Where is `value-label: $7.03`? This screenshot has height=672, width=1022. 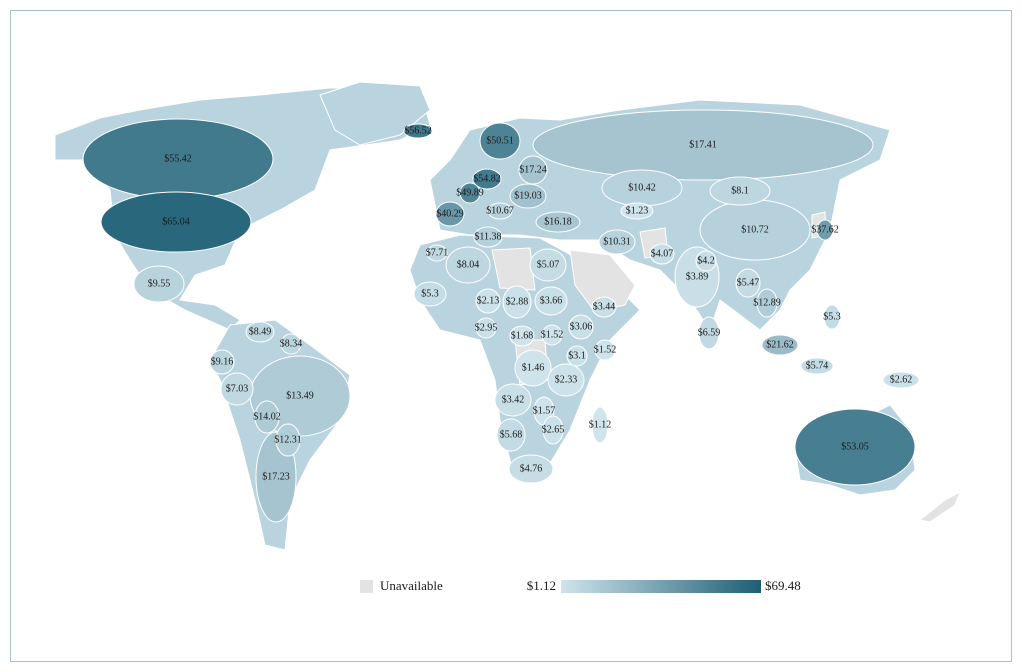 value-label: $7.03 is located at coordinates (237, 388).